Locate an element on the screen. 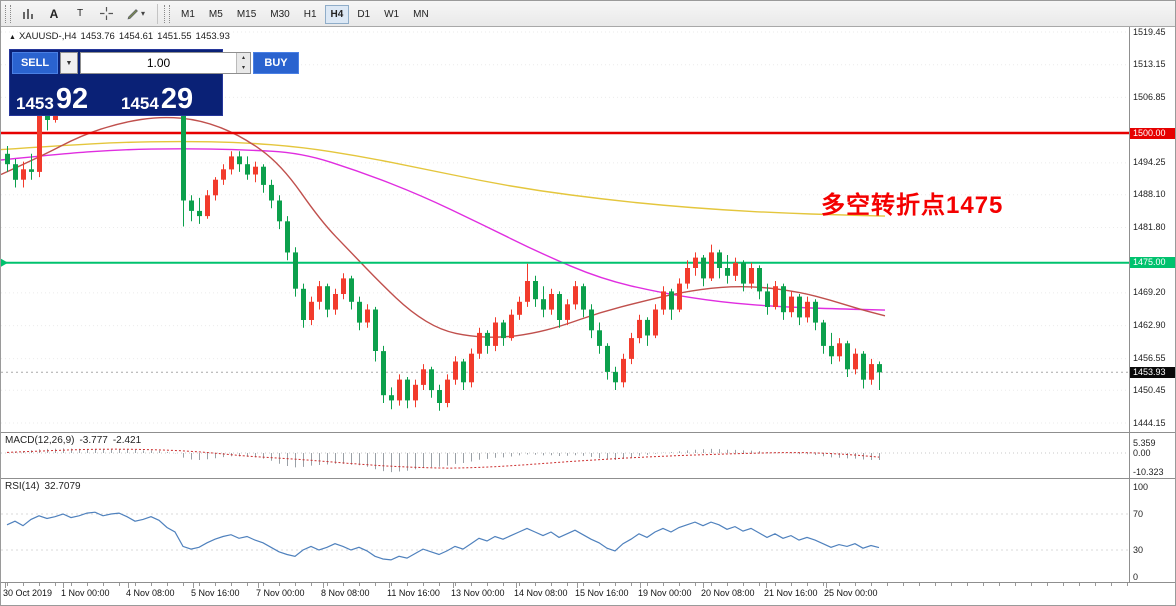 This screenshot has height=606, width=1176. letter-a-icon: A is located at coordinates (54, 13).